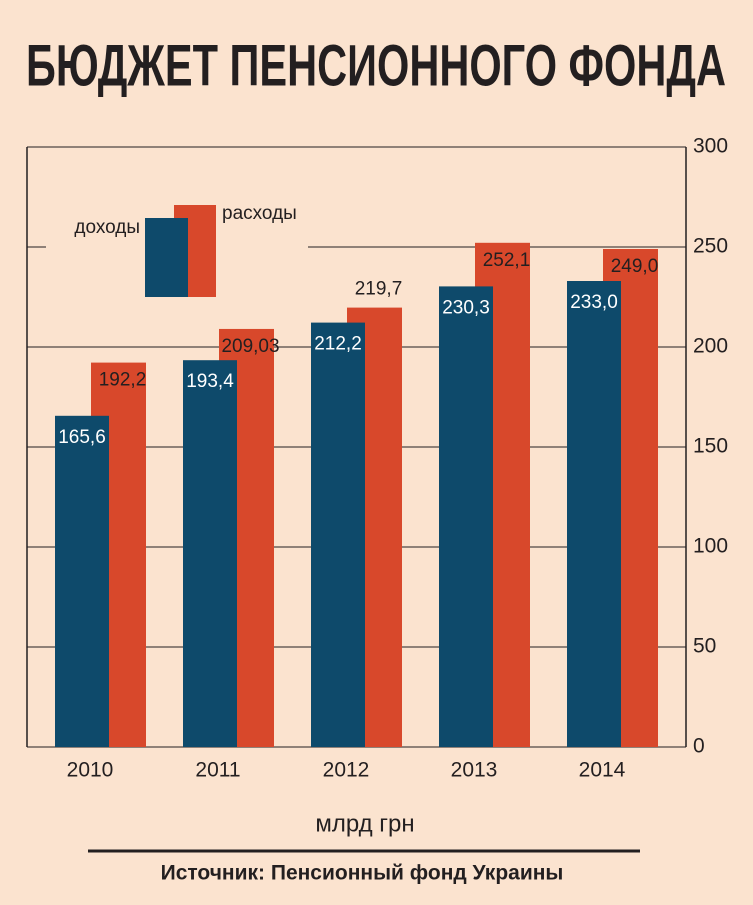 The image size is (753, 905). Describe the element at coordinates (699, 746) in the screenshot. I see `y-tick-label: 0` at that location.